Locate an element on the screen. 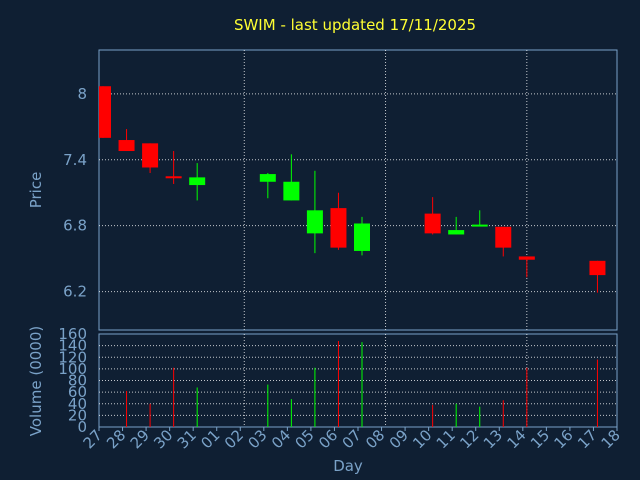  volume-tick-label: 80 is located at coordinates (77, 381).